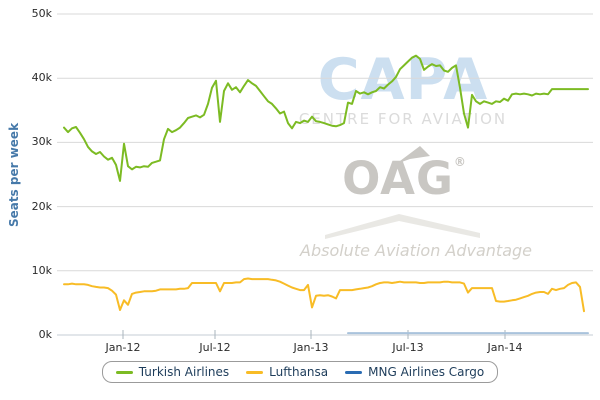 The width and height of the screenshot is (600, 400). I want to click on legend-swatch-lufthansa, so click(255, 372).